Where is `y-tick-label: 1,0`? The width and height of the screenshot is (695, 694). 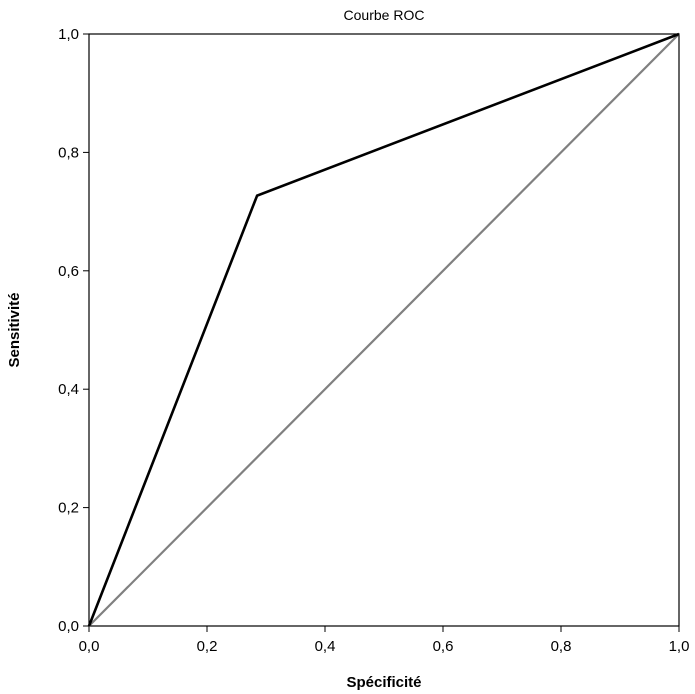 y-tick-label: 1,0 is located at coordinates (68, 34).